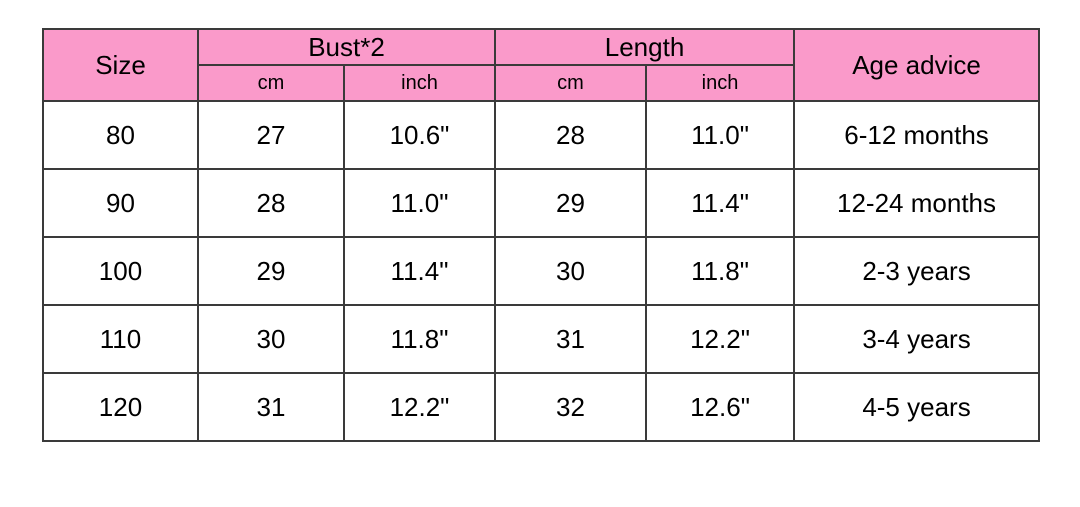 This screenshot has height=507, width=1080. Describe the element at coordinates (720, 339) in the screenshot. I see `cell-length-inch: 12.2"` at that location.